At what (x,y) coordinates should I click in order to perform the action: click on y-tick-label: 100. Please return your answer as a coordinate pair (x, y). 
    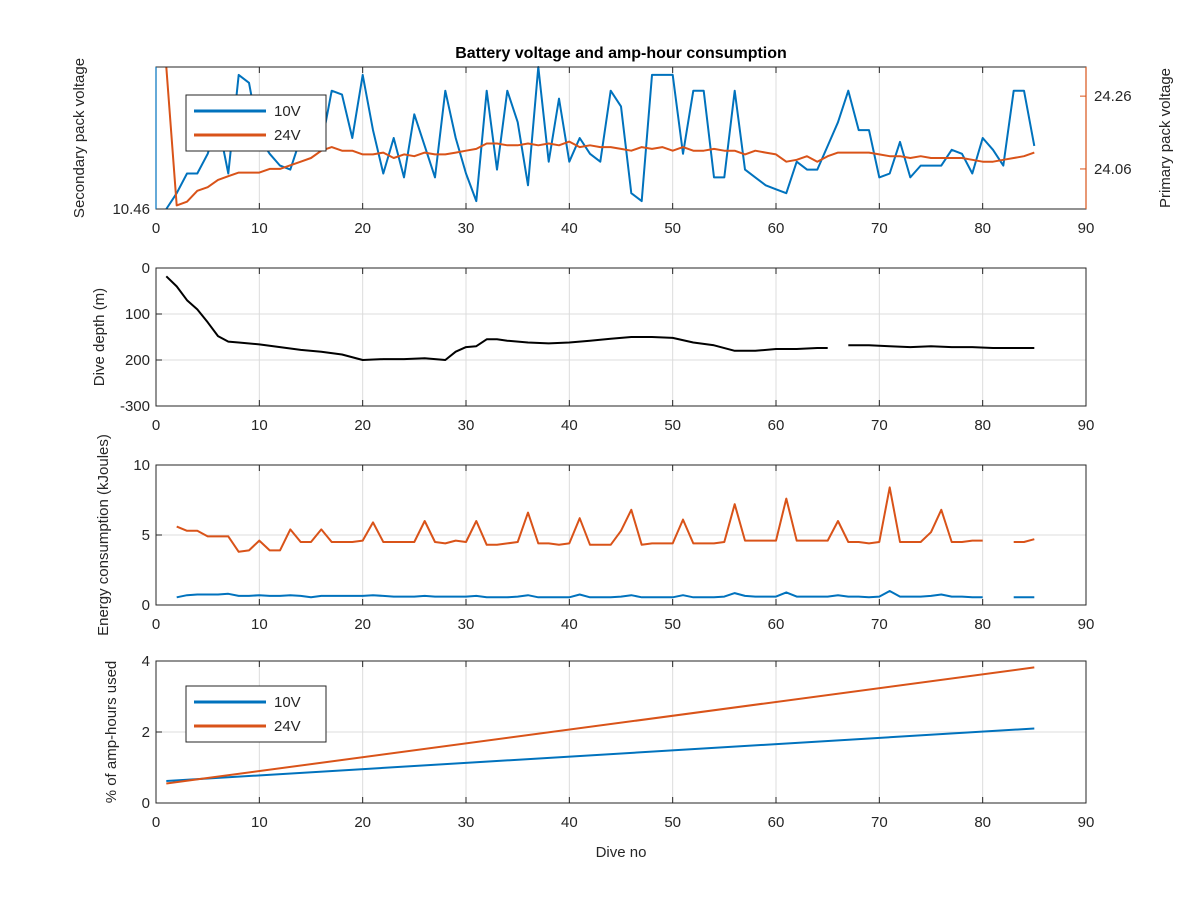
    Looking at the image, I should click on (137, 314).